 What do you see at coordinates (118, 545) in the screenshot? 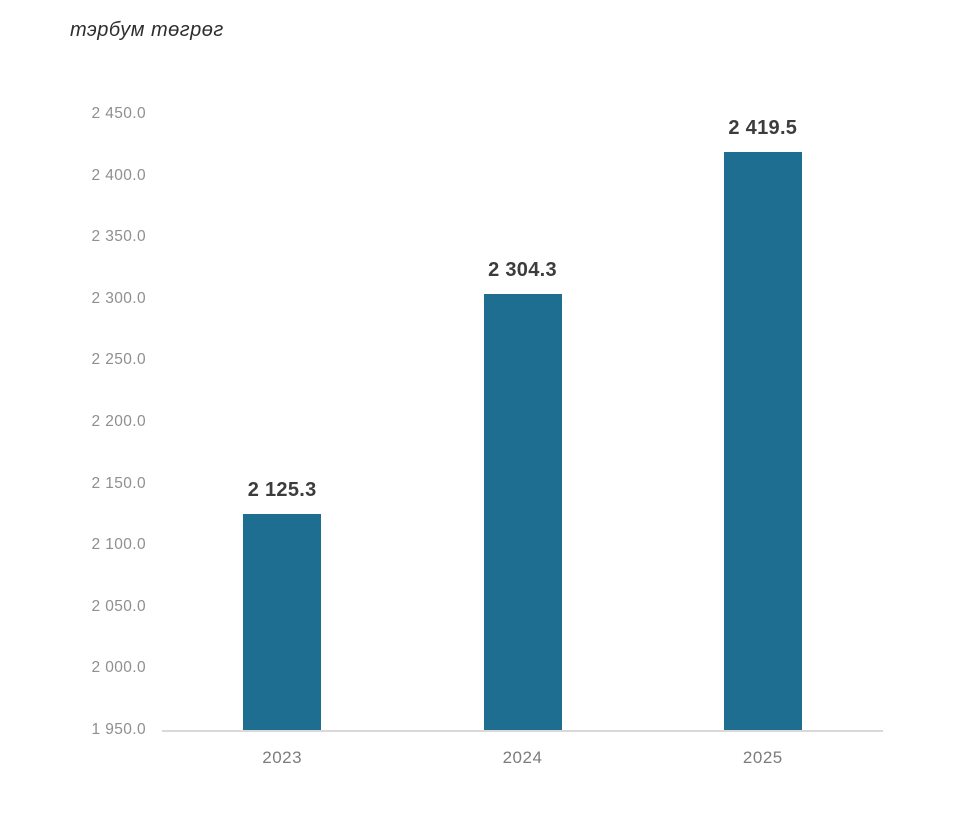
I see `y-tick-label: 2 100.0` at bounding box center [118, 545].